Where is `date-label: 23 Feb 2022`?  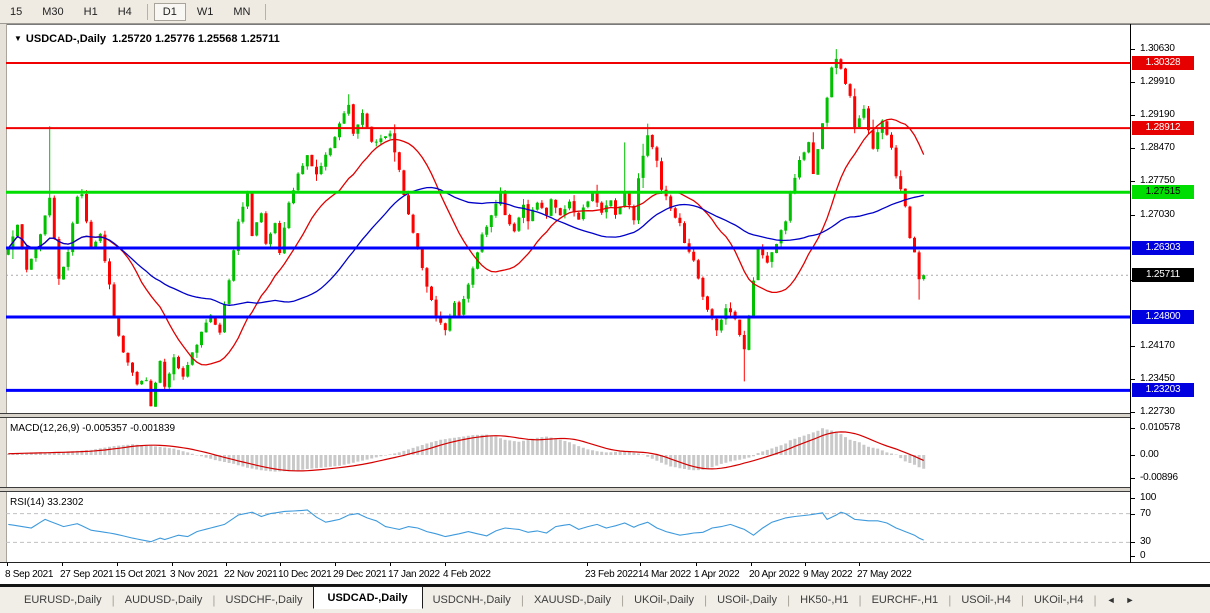 date-label: 23 Feb 2022 is located at coordinates (611, 574).